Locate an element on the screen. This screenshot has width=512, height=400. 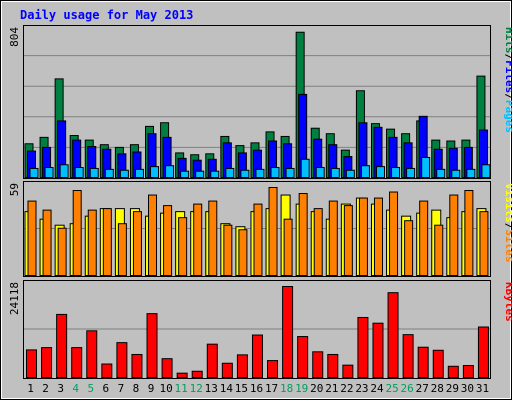
pages-files-hits-legend: Hits/Files/Pages is located at coordinates (507, 80).